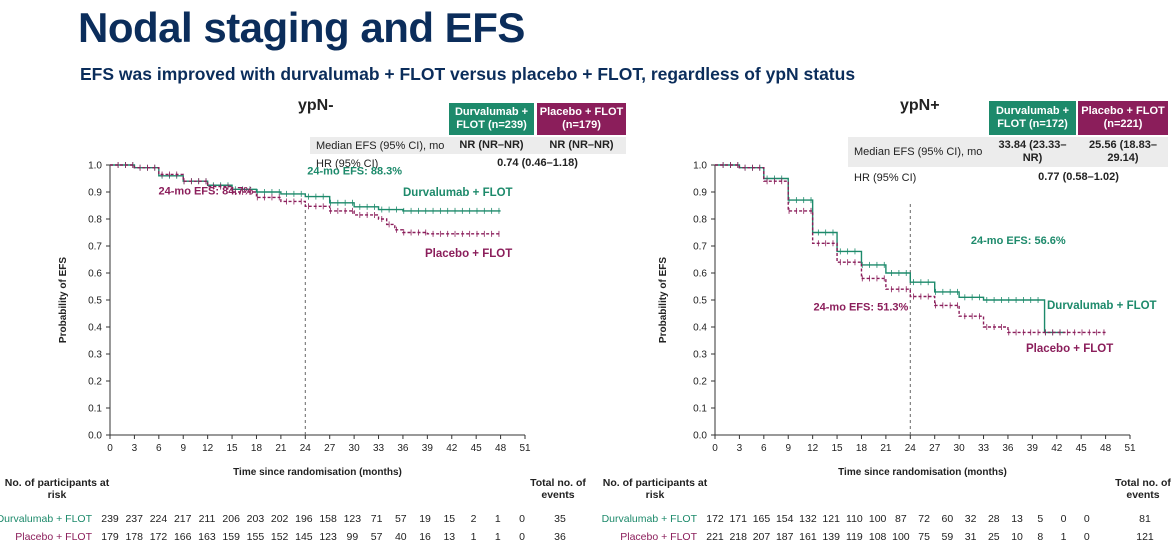 Image resolution: width=1175 pixels, height=549 pixels. Describe the element at coordinates (1143, 489) in the screenshot. I see `events-header-right: Total no. of events` at that location.